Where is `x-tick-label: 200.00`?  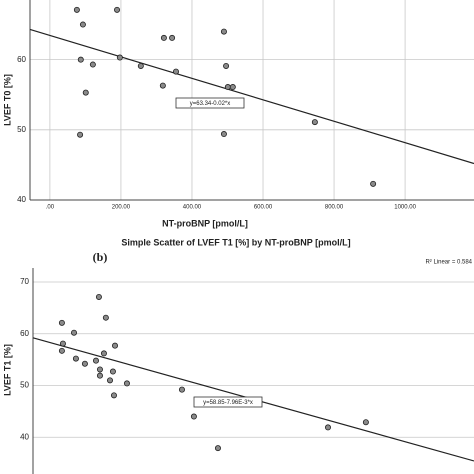
x-tick-label: 200.00 is located at coordinates (121, 208).